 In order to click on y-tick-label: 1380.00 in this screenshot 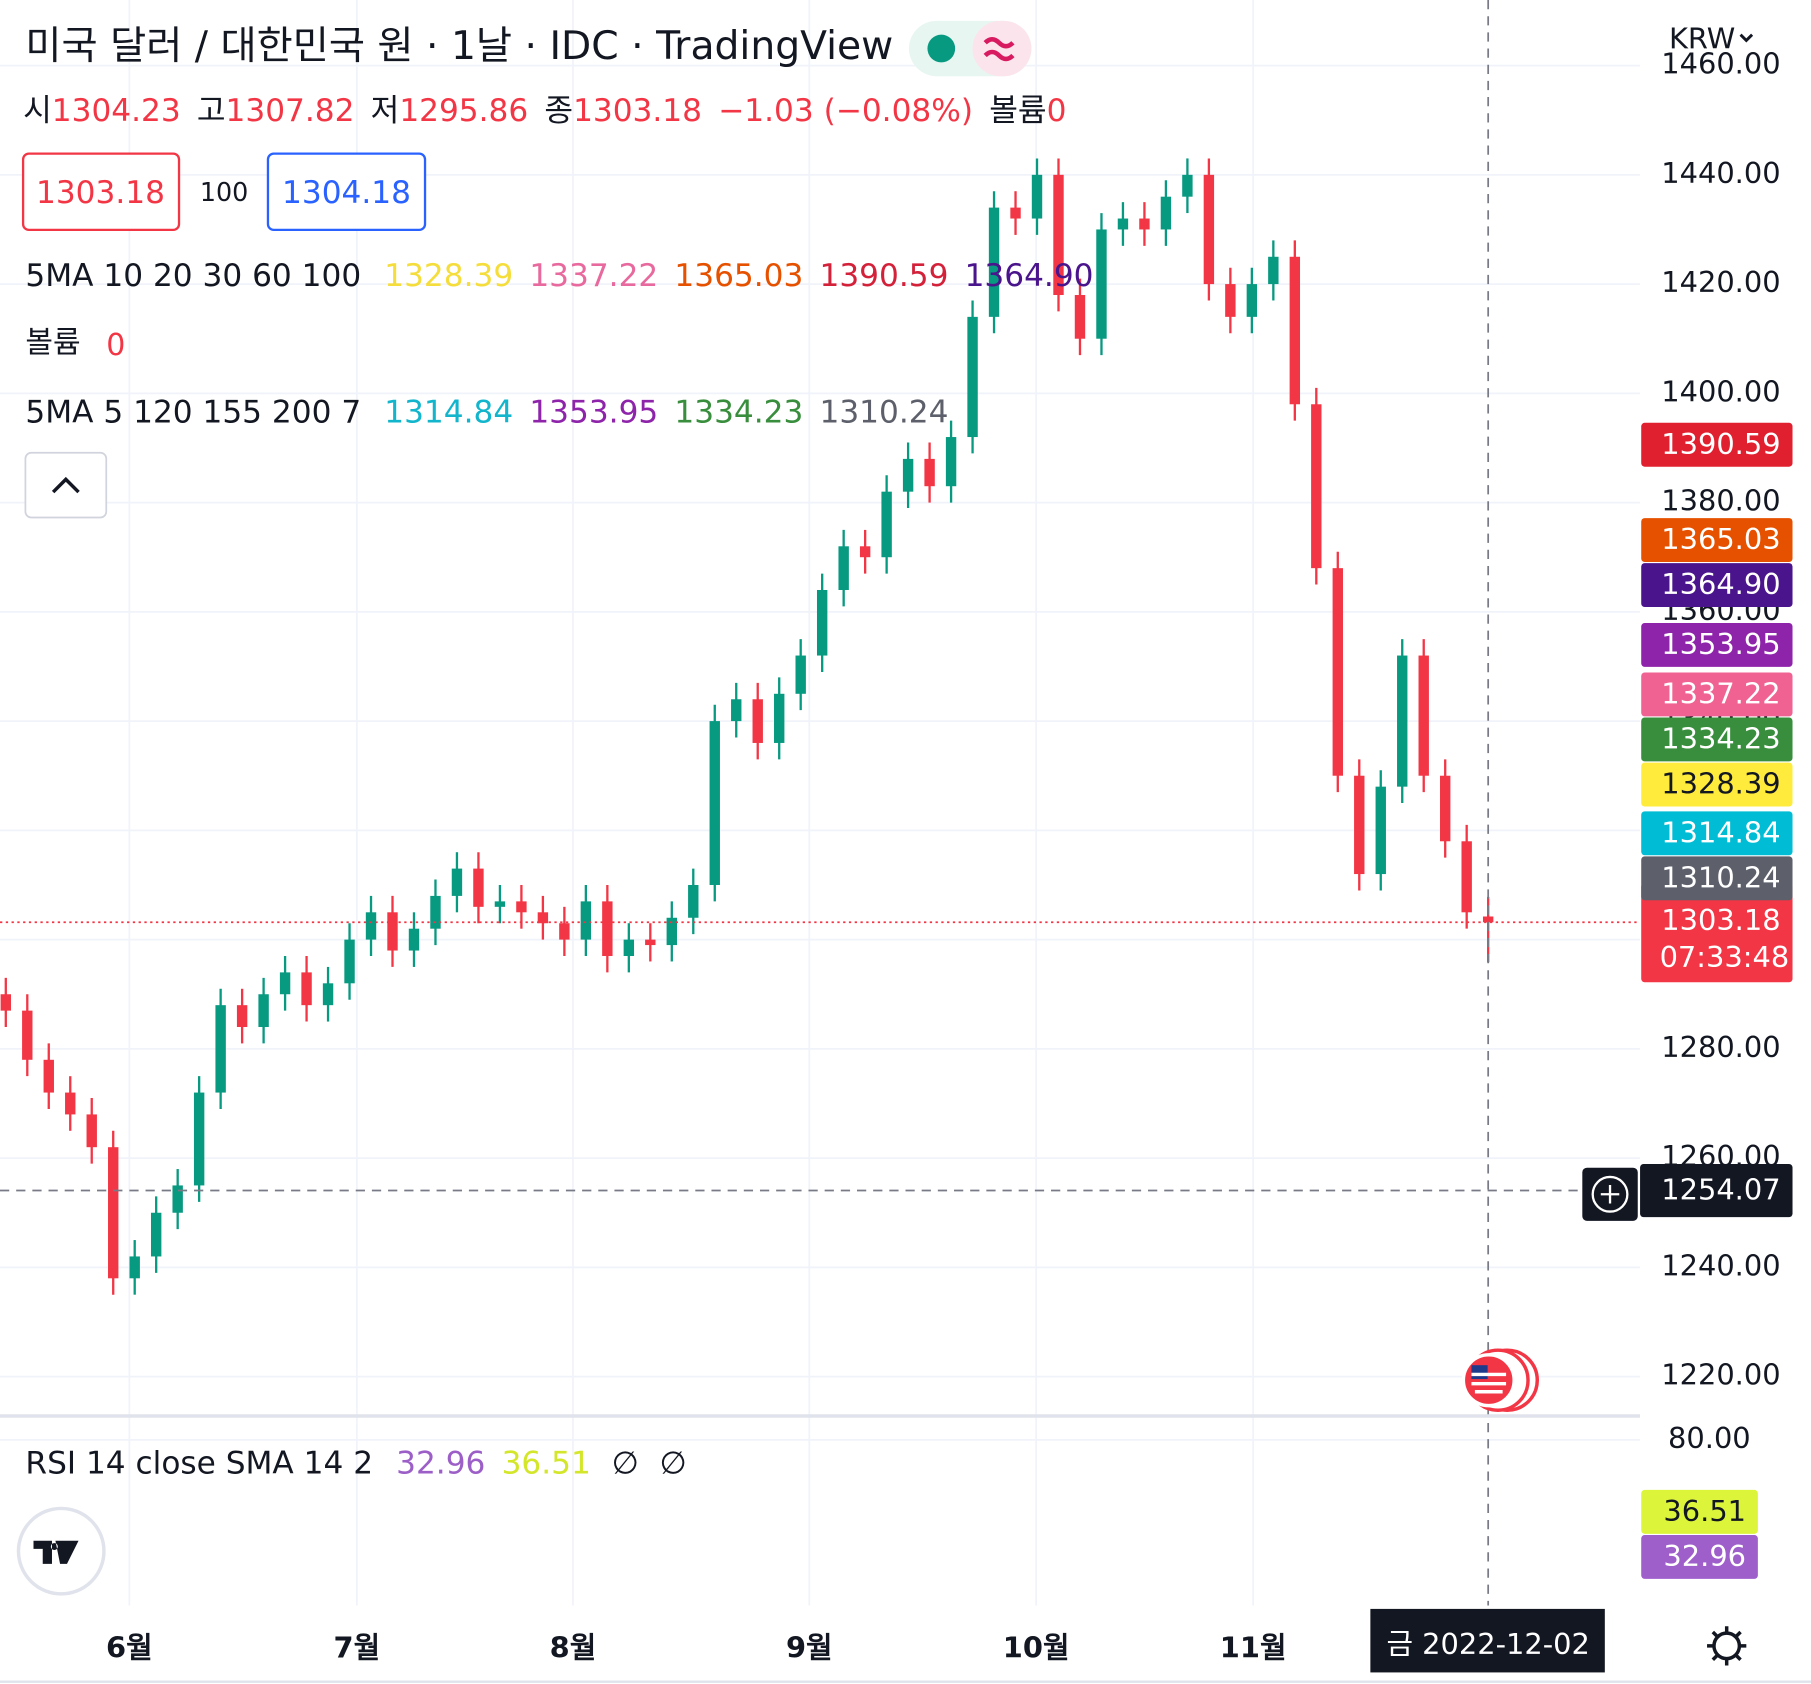, I will do `click(1720, 501)`.